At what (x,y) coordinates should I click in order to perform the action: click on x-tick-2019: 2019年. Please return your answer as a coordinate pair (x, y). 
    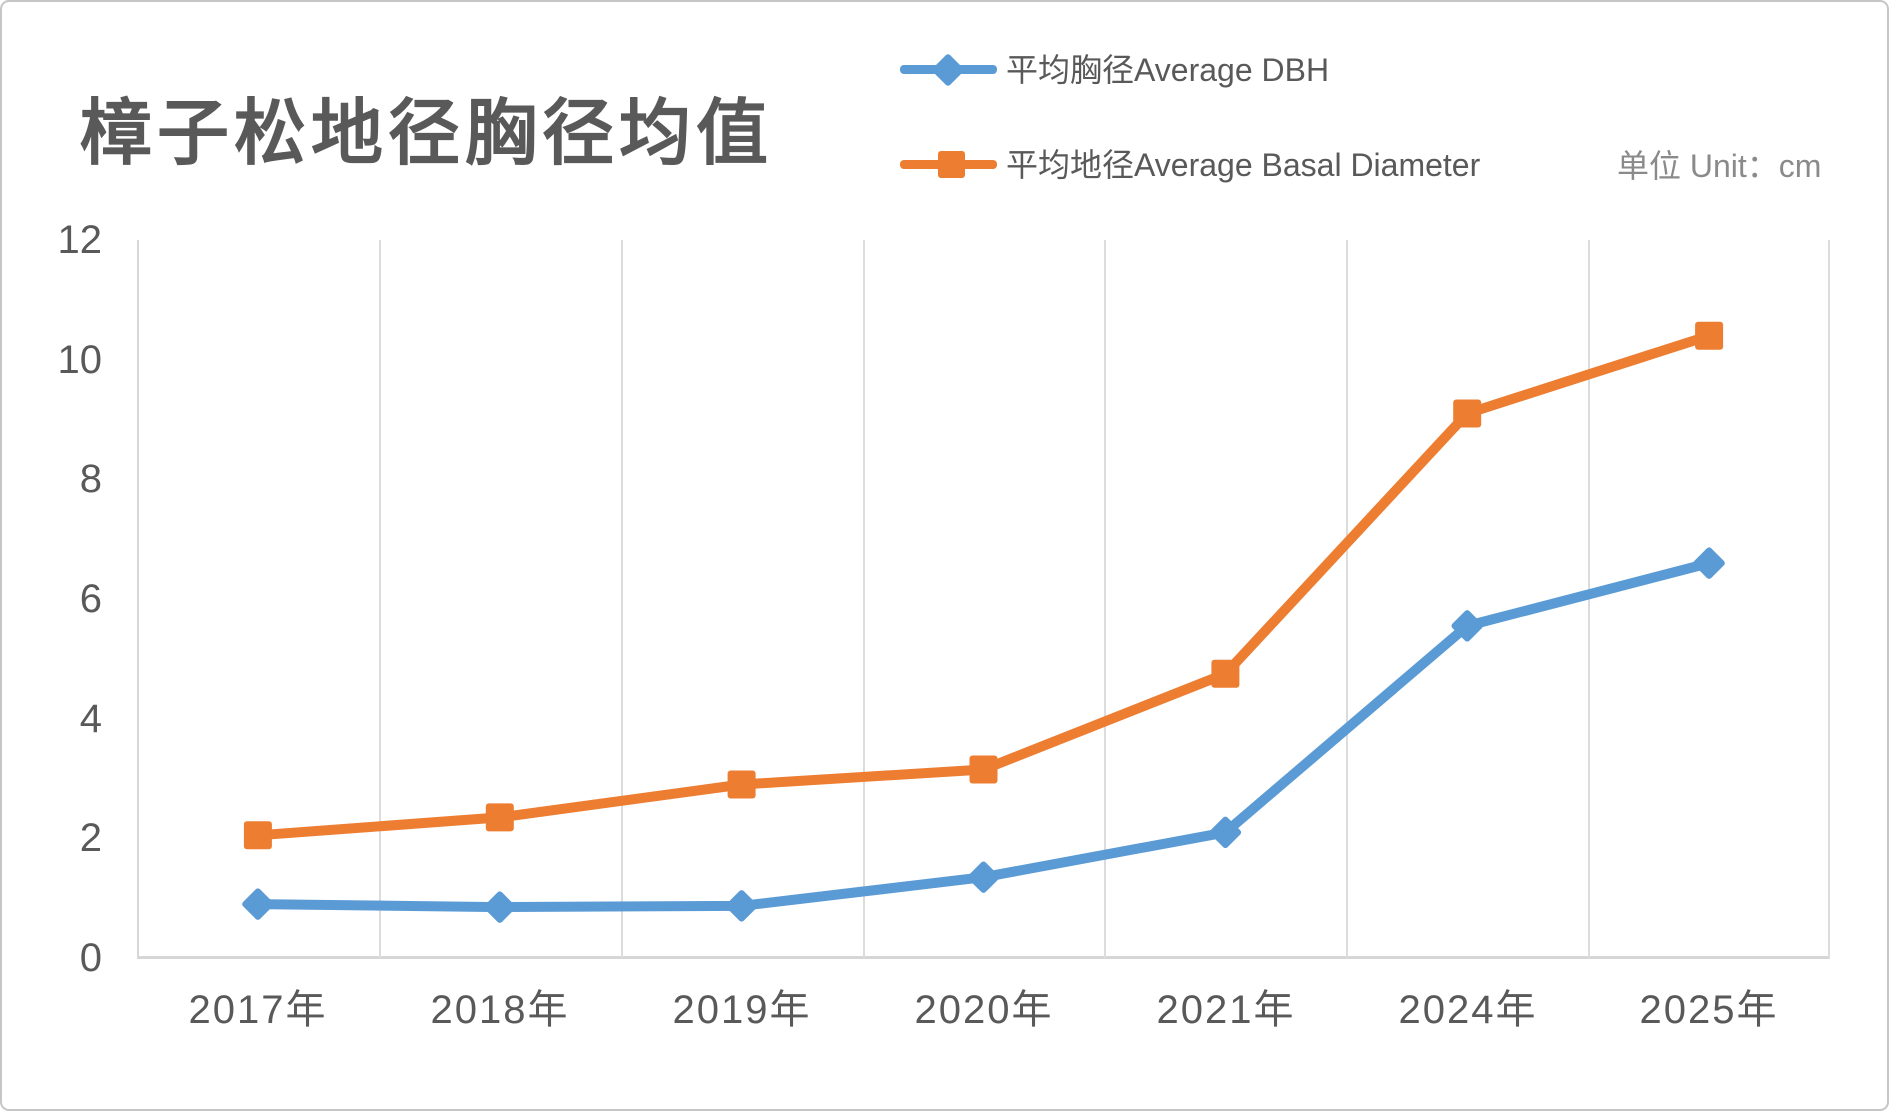
    Looking at the image, I should click on (742, 1010).